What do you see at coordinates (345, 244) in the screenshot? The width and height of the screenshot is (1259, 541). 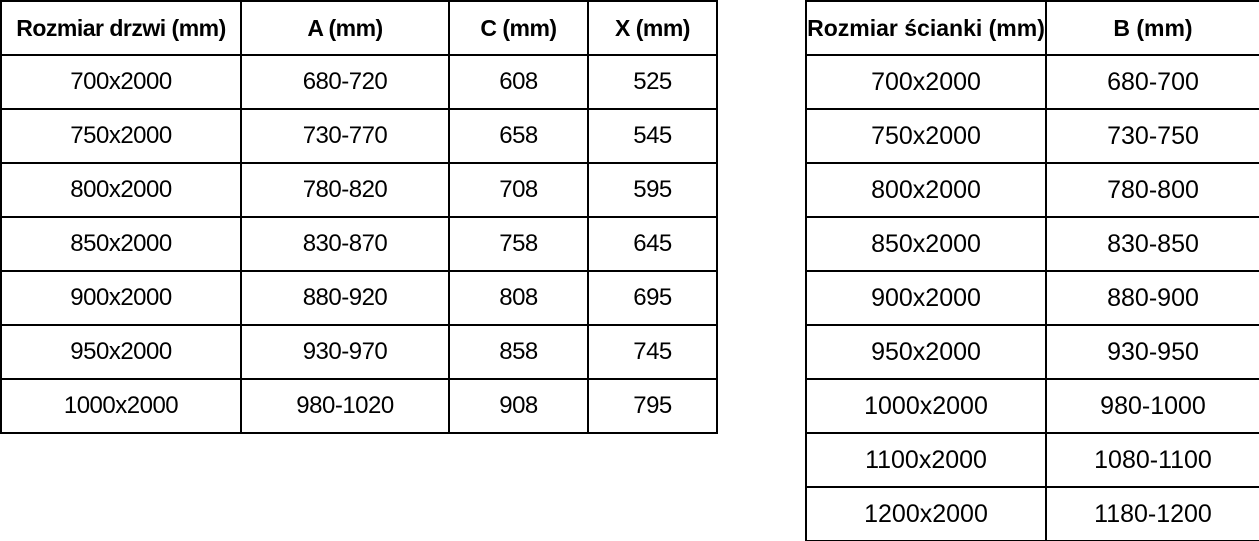 I see `table-cell: 830-870` at bounding box center [345, 244].